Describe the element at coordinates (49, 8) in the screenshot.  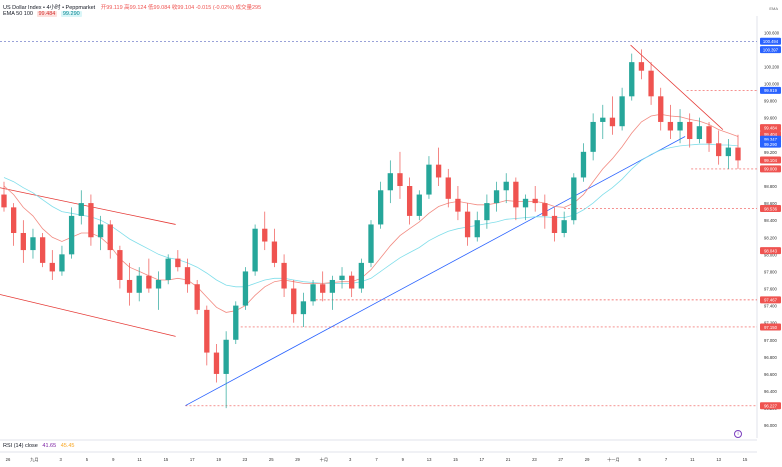
I see `symbol-line: US Dollar Index • 4小时 • Peppmarket` at that location.